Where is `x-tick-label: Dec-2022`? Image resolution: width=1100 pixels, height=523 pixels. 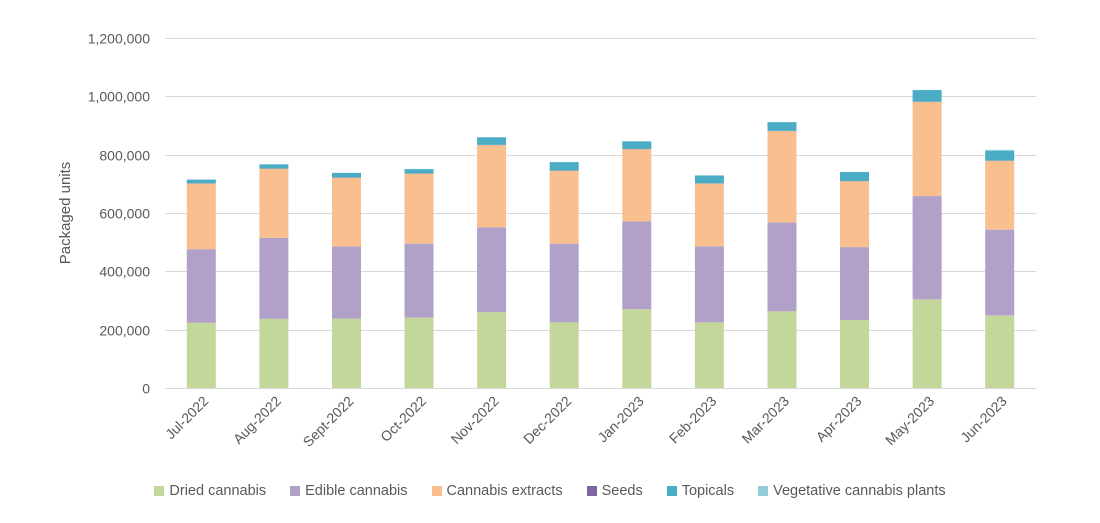 x-tick-label: Dec-2022 is located at coordinates (547, 420).